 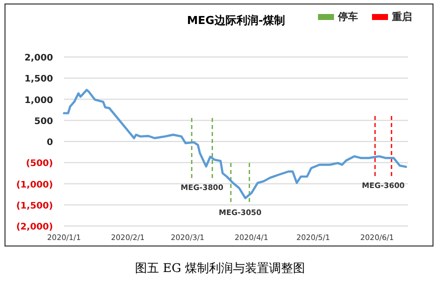 What do you see at coordinates (38, 101) in the screenshot?
I see `y-tick-label: 1,000` at bounding box center [38, 101].